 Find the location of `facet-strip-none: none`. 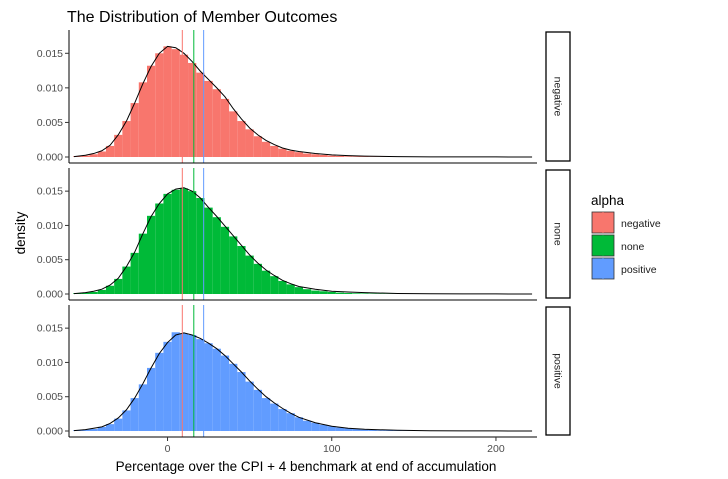

facet-strip-none: none is located at coordinates (558, 234).